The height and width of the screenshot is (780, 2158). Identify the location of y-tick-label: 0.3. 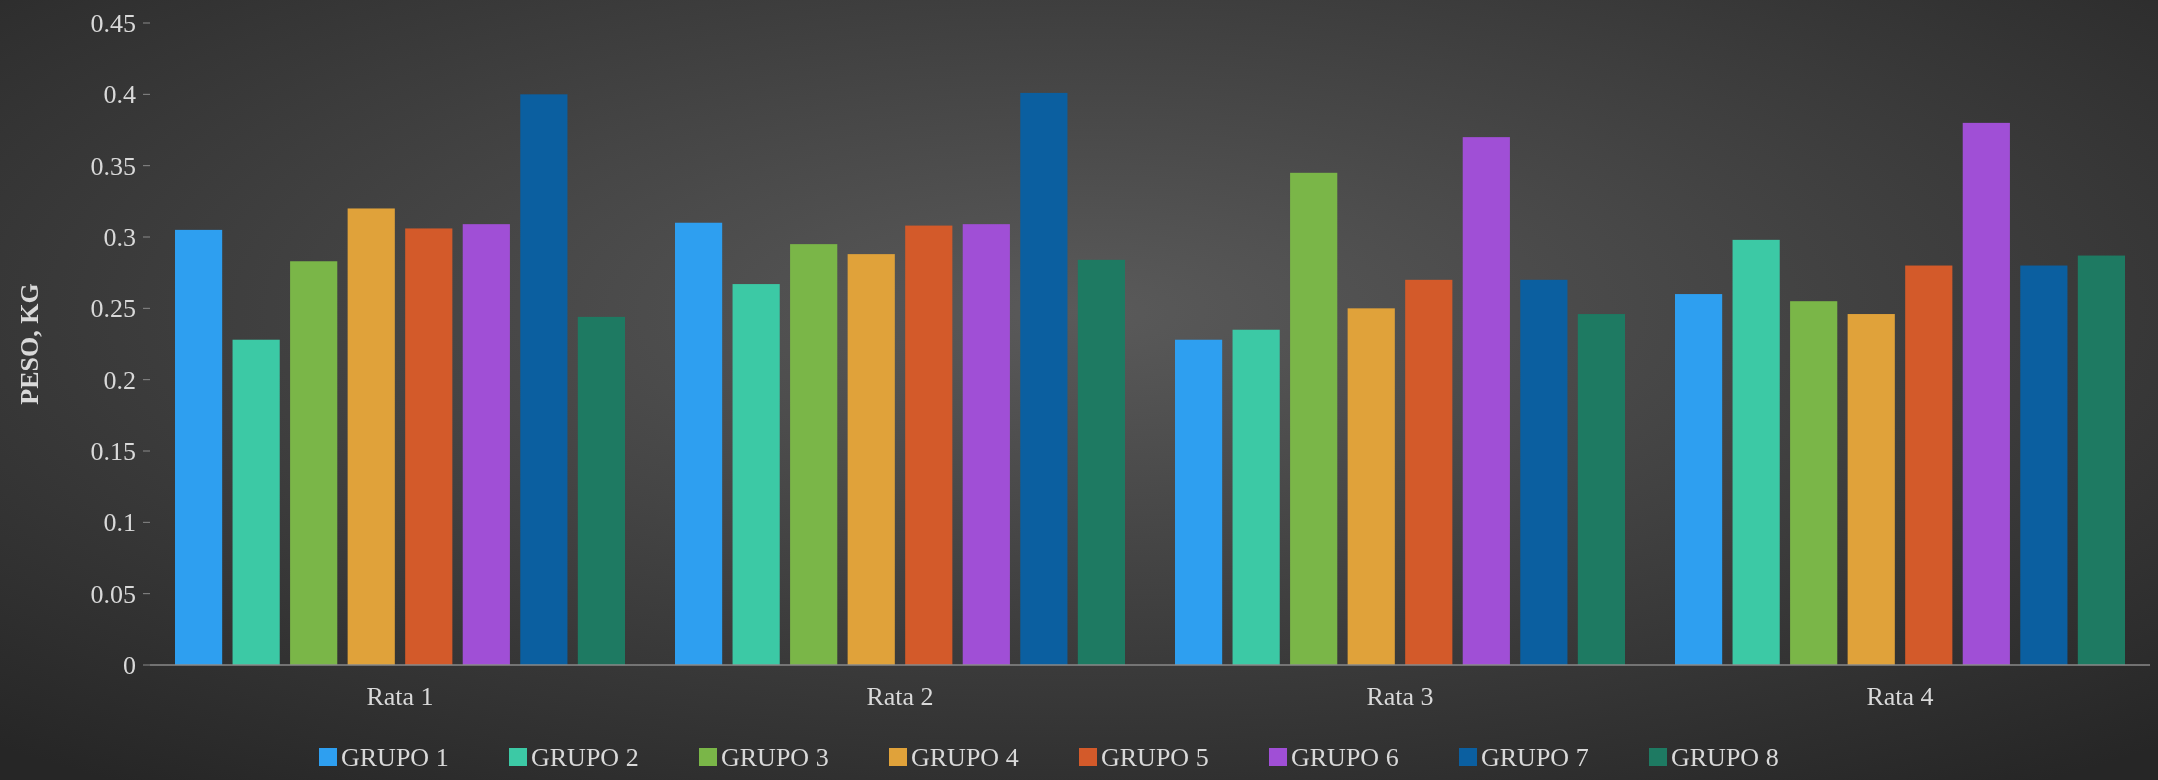
(119, 238).